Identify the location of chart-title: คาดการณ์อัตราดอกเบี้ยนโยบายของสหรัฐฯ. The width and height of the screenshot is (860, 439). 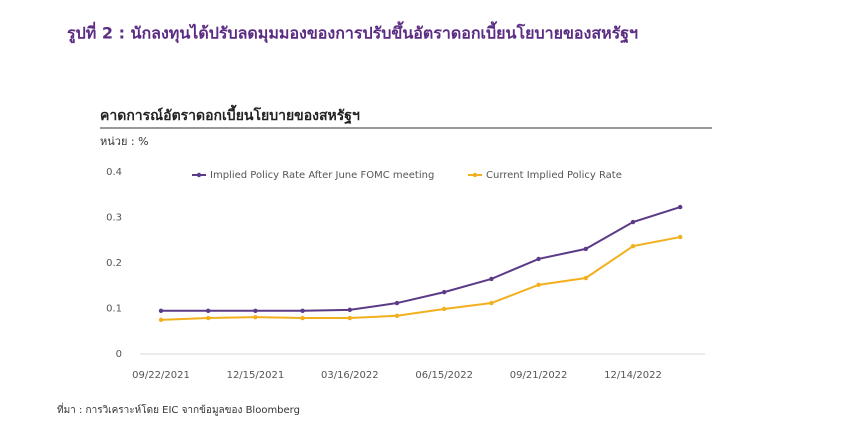
(230, 114).